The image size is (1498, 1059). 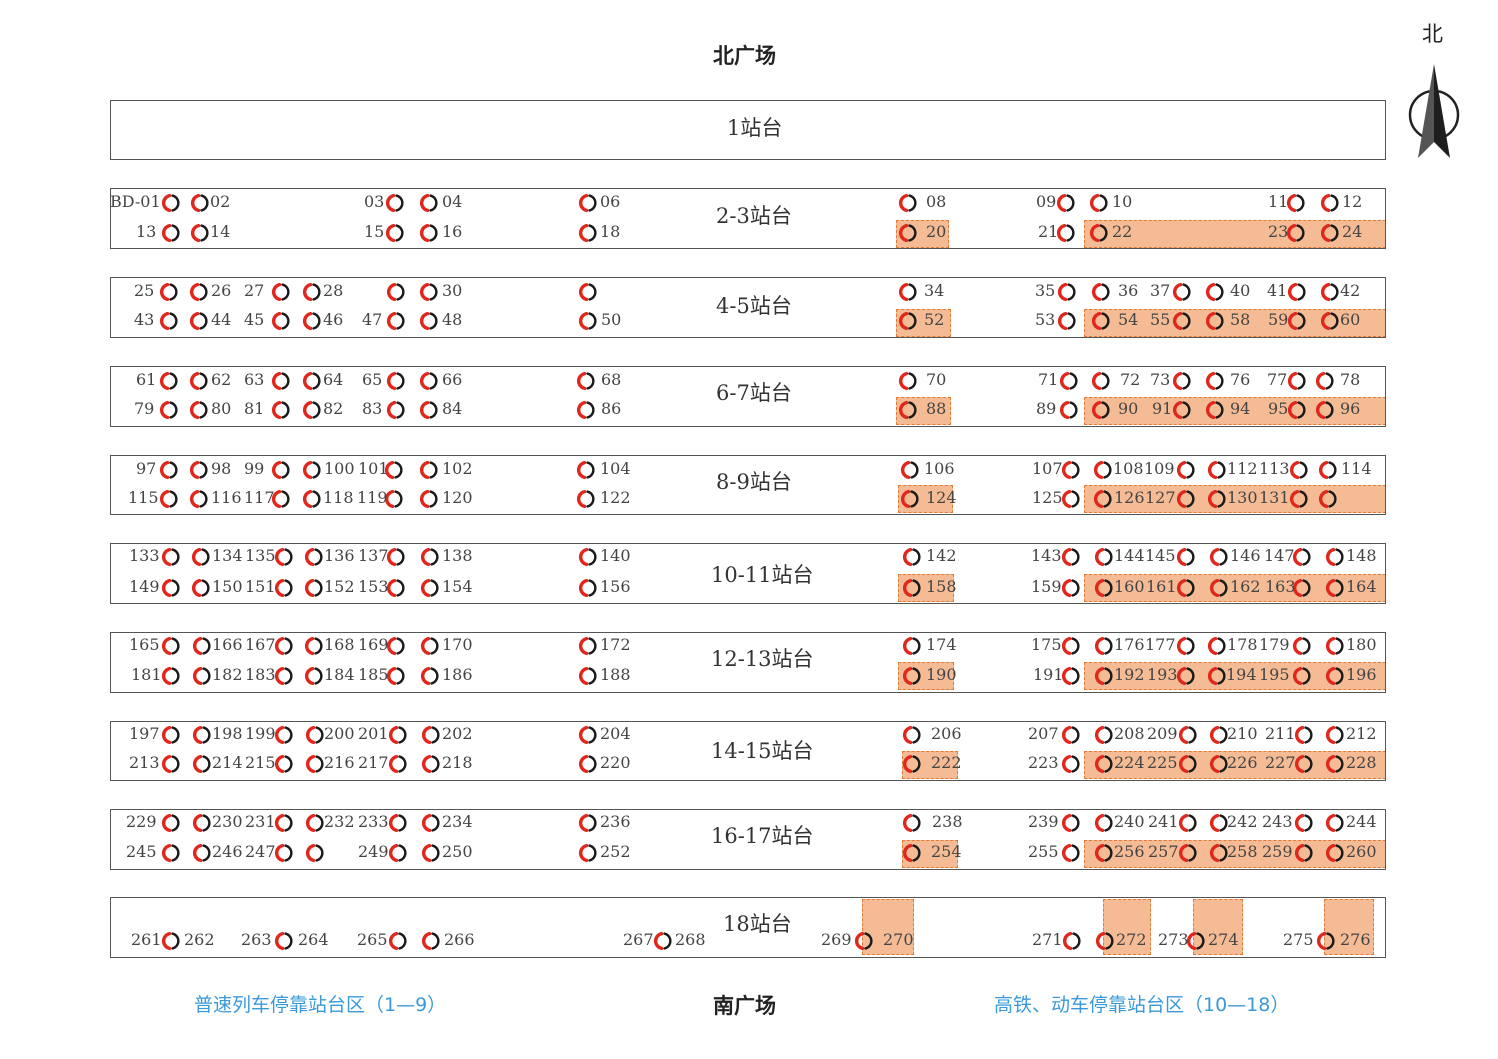 What do you see at coordinates (936, 379) in the screenshot?
I see `gate-number: 70` at bounding box center [936, 379].